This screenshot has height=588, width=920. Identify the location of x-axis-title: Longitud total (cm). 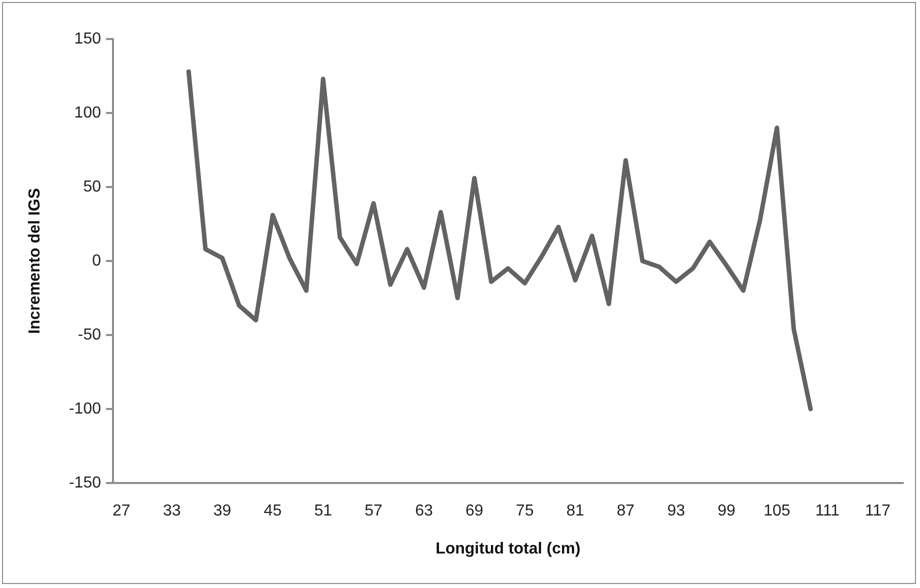
(508, 549).